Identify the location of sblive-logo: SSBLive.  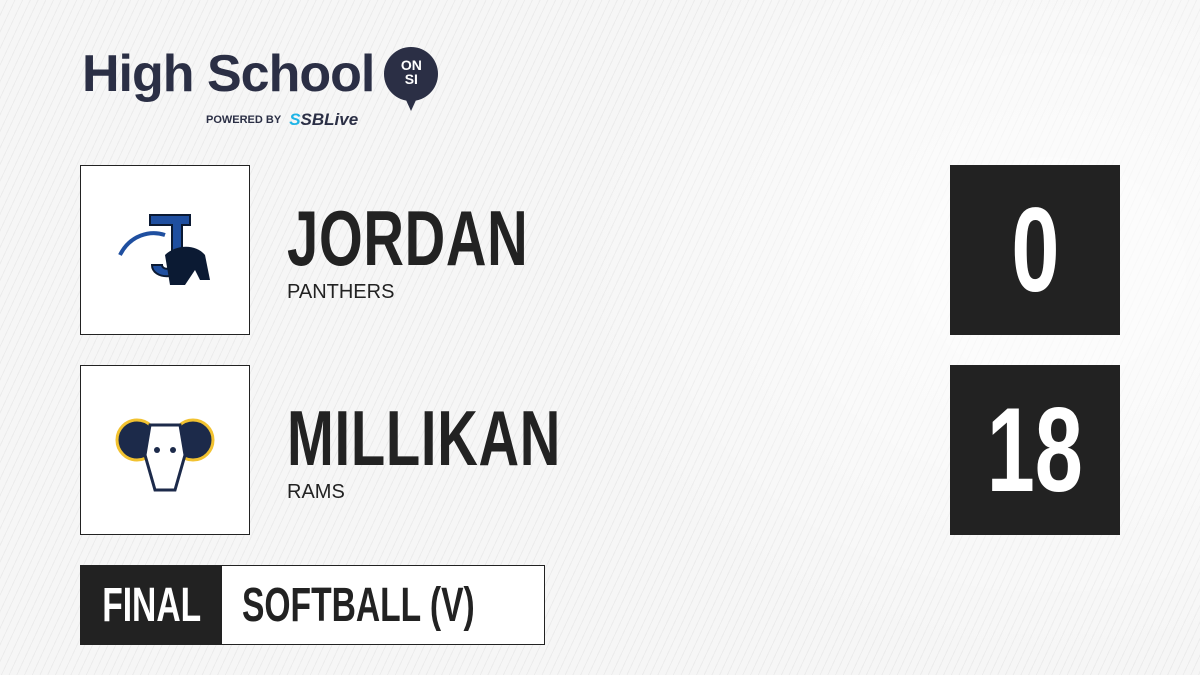
(323, 120).